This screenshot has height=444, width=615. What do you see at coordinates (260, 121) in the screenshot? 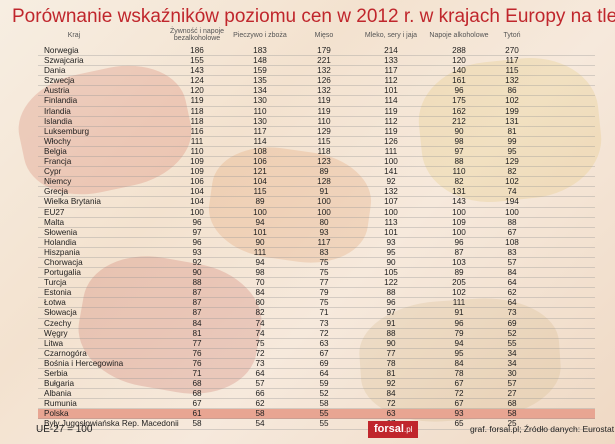
I see `value-cell: 130` at bounding box center [260, 121].